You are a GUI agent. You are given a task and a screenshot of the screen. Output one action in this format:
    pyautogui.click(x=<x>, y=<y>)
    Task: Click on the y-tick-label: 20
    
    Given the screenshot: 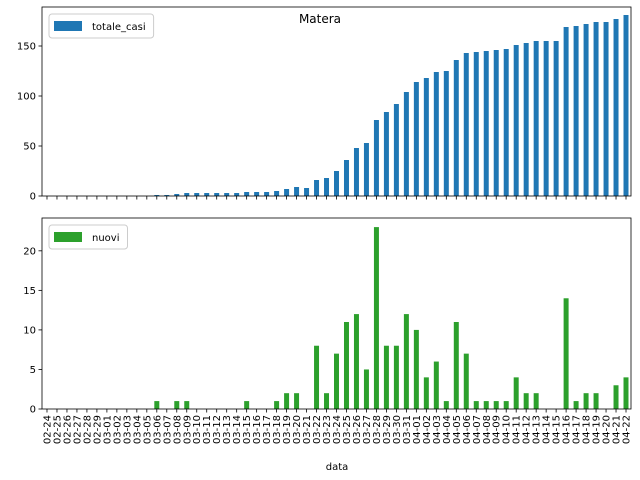 What is the action you would take?
    pyautogui.click(x=29, y=251)
    